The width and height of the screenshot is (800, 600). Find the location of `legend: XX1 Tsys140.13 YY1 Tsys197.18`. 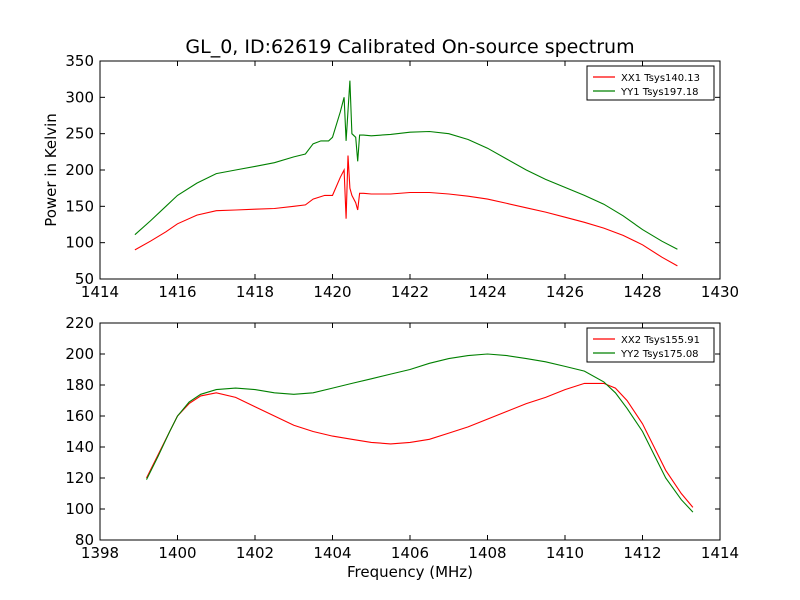

legend: XX1 Tsys140.13 YY1 Tsys197.18 is located at coordinates (650, 83).